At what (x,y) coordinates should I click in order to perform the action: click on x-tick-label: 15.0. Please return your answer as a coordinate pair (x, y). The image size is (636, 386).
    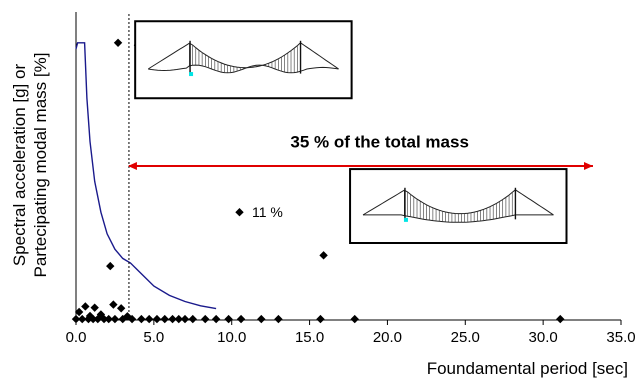
    Looking at the image, I should click on (309, 337).